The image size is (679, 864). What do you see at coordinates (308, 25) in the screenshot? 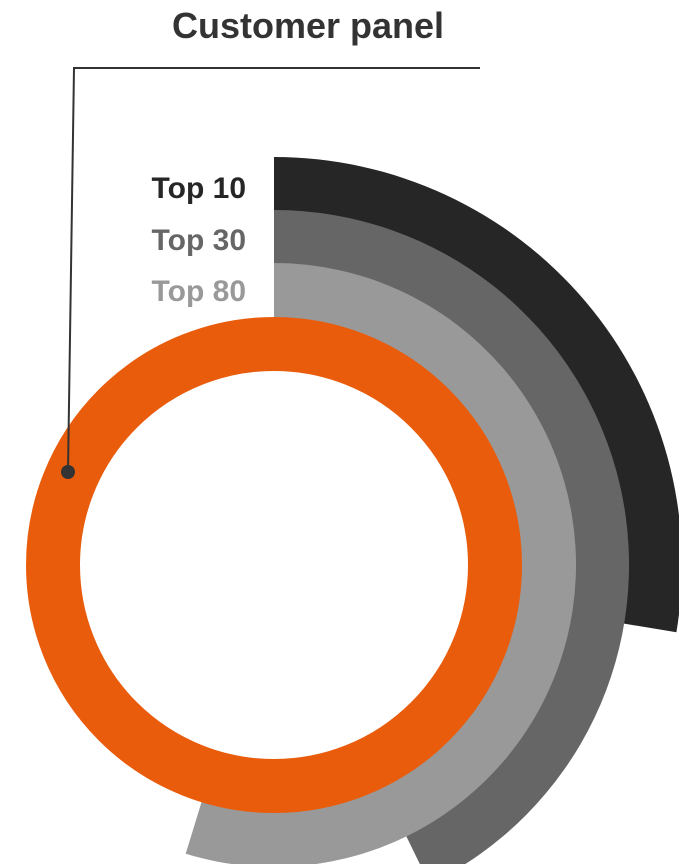
I see `diagram-title: Customer panel` at bounding box center [308, 25].